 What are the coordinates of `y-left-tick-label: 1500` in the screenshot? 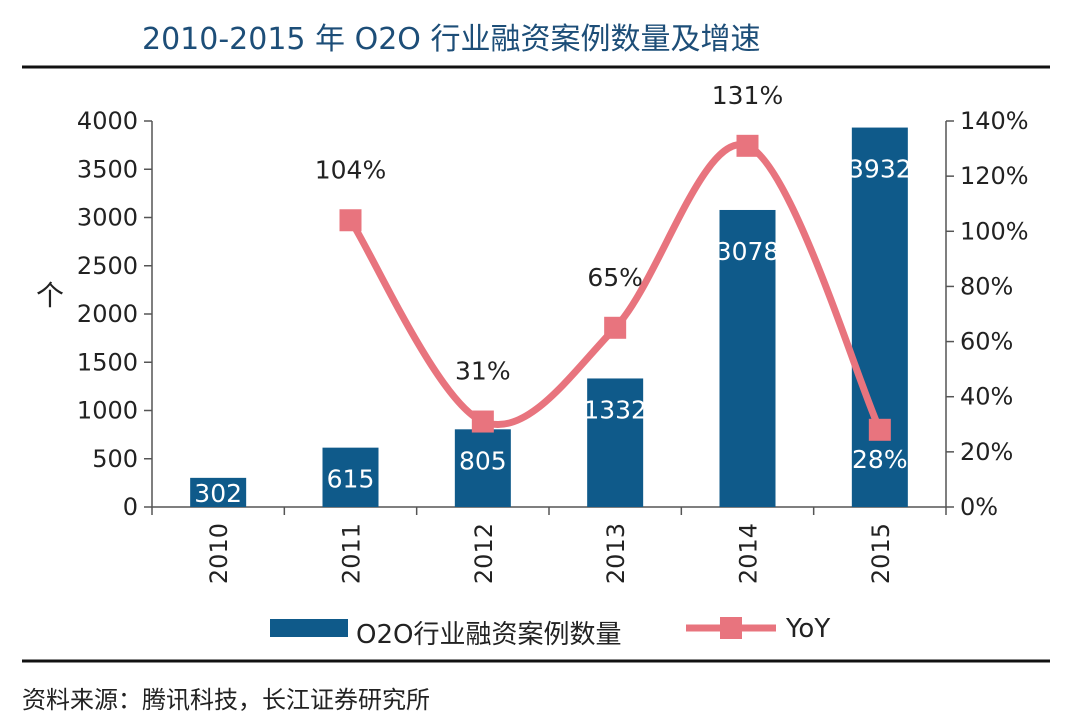 It's located at (107, 362).